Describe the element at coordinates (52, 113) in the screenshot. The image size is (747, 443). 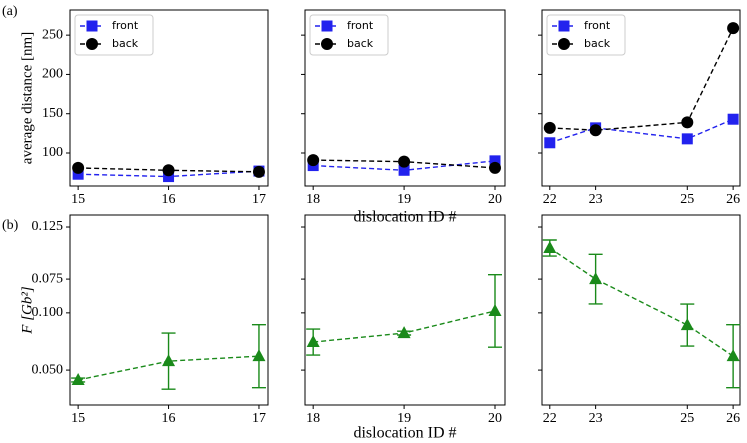
I see `y-tick-label: 150` at that location.